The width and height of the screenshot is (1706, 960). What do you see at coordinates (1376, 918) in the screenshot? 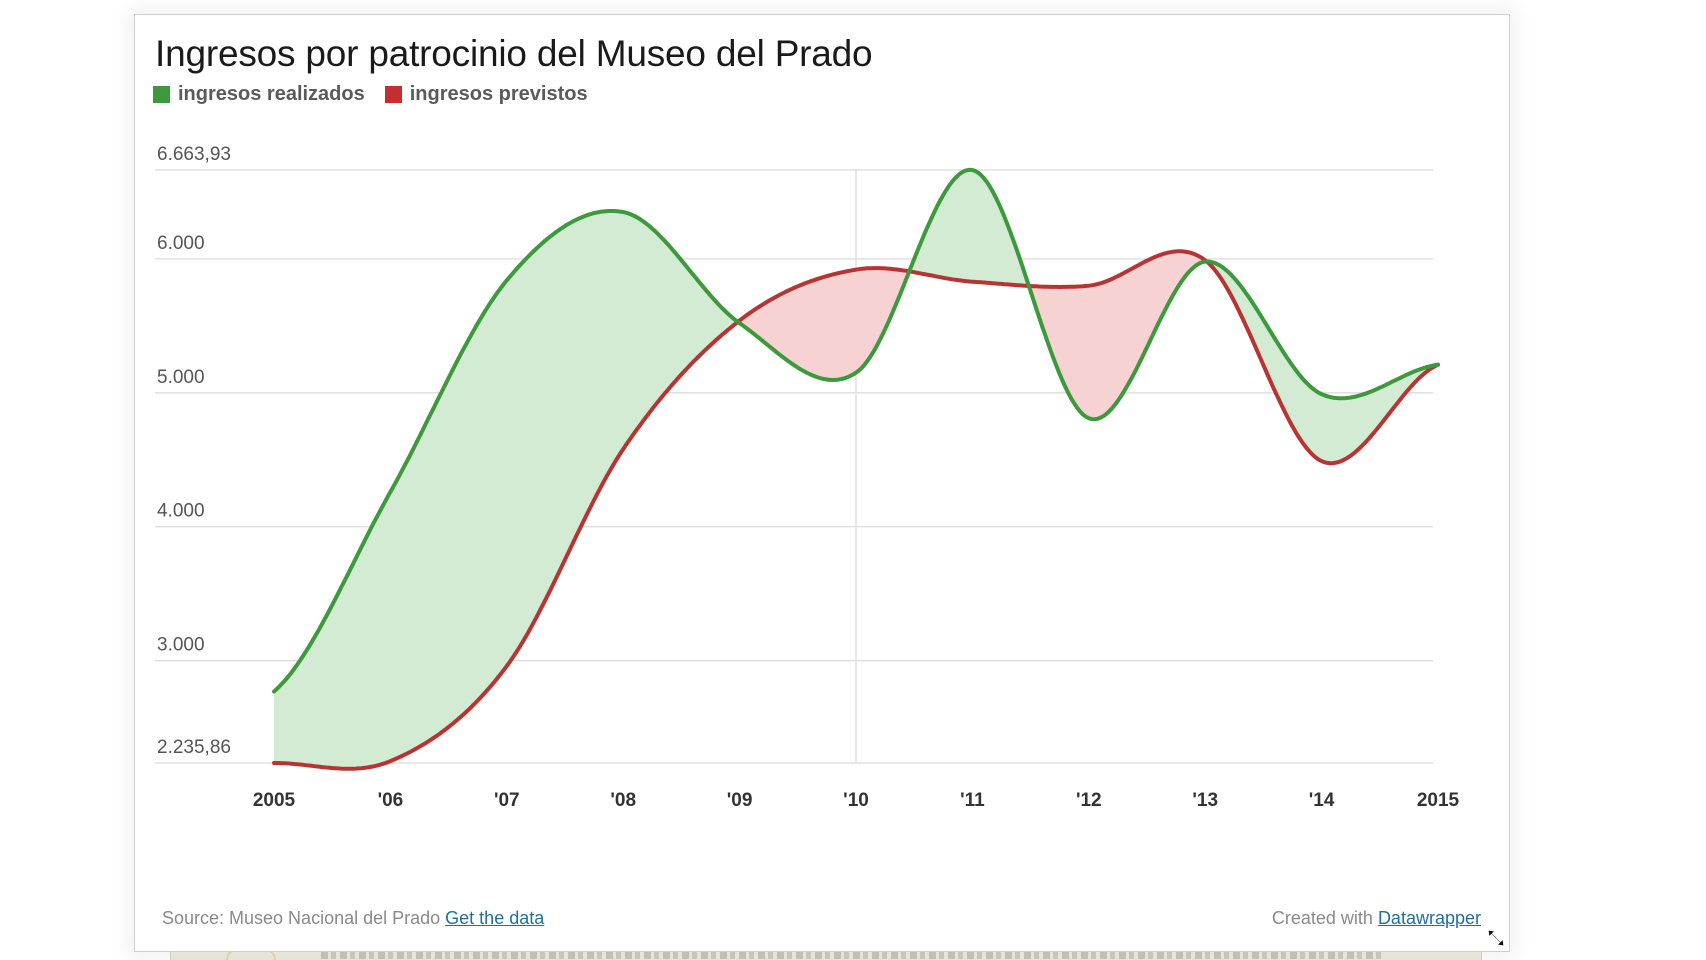
I see `credit-note: Created with Datawrapper` at bounding box center [1376, 918].